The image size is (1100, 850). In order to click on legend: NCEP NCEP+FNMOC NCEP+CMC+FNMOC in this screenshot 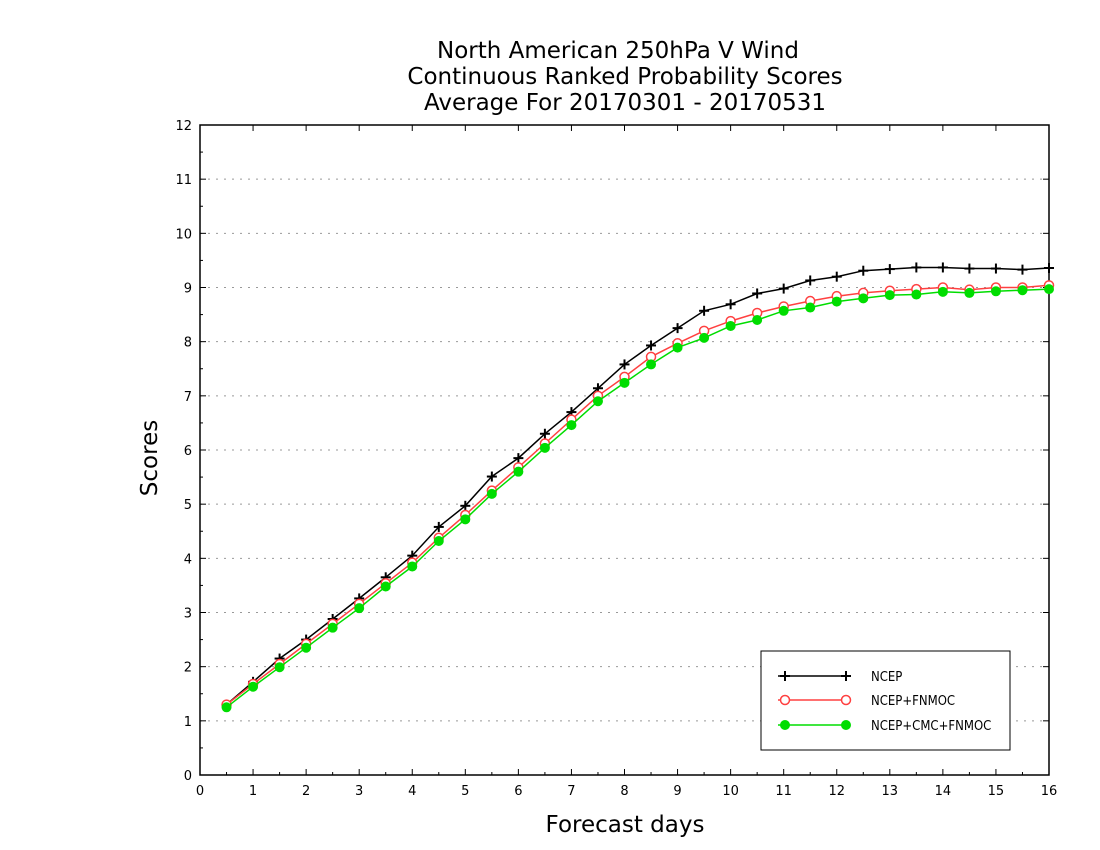, I will do `click(885, 700)`.